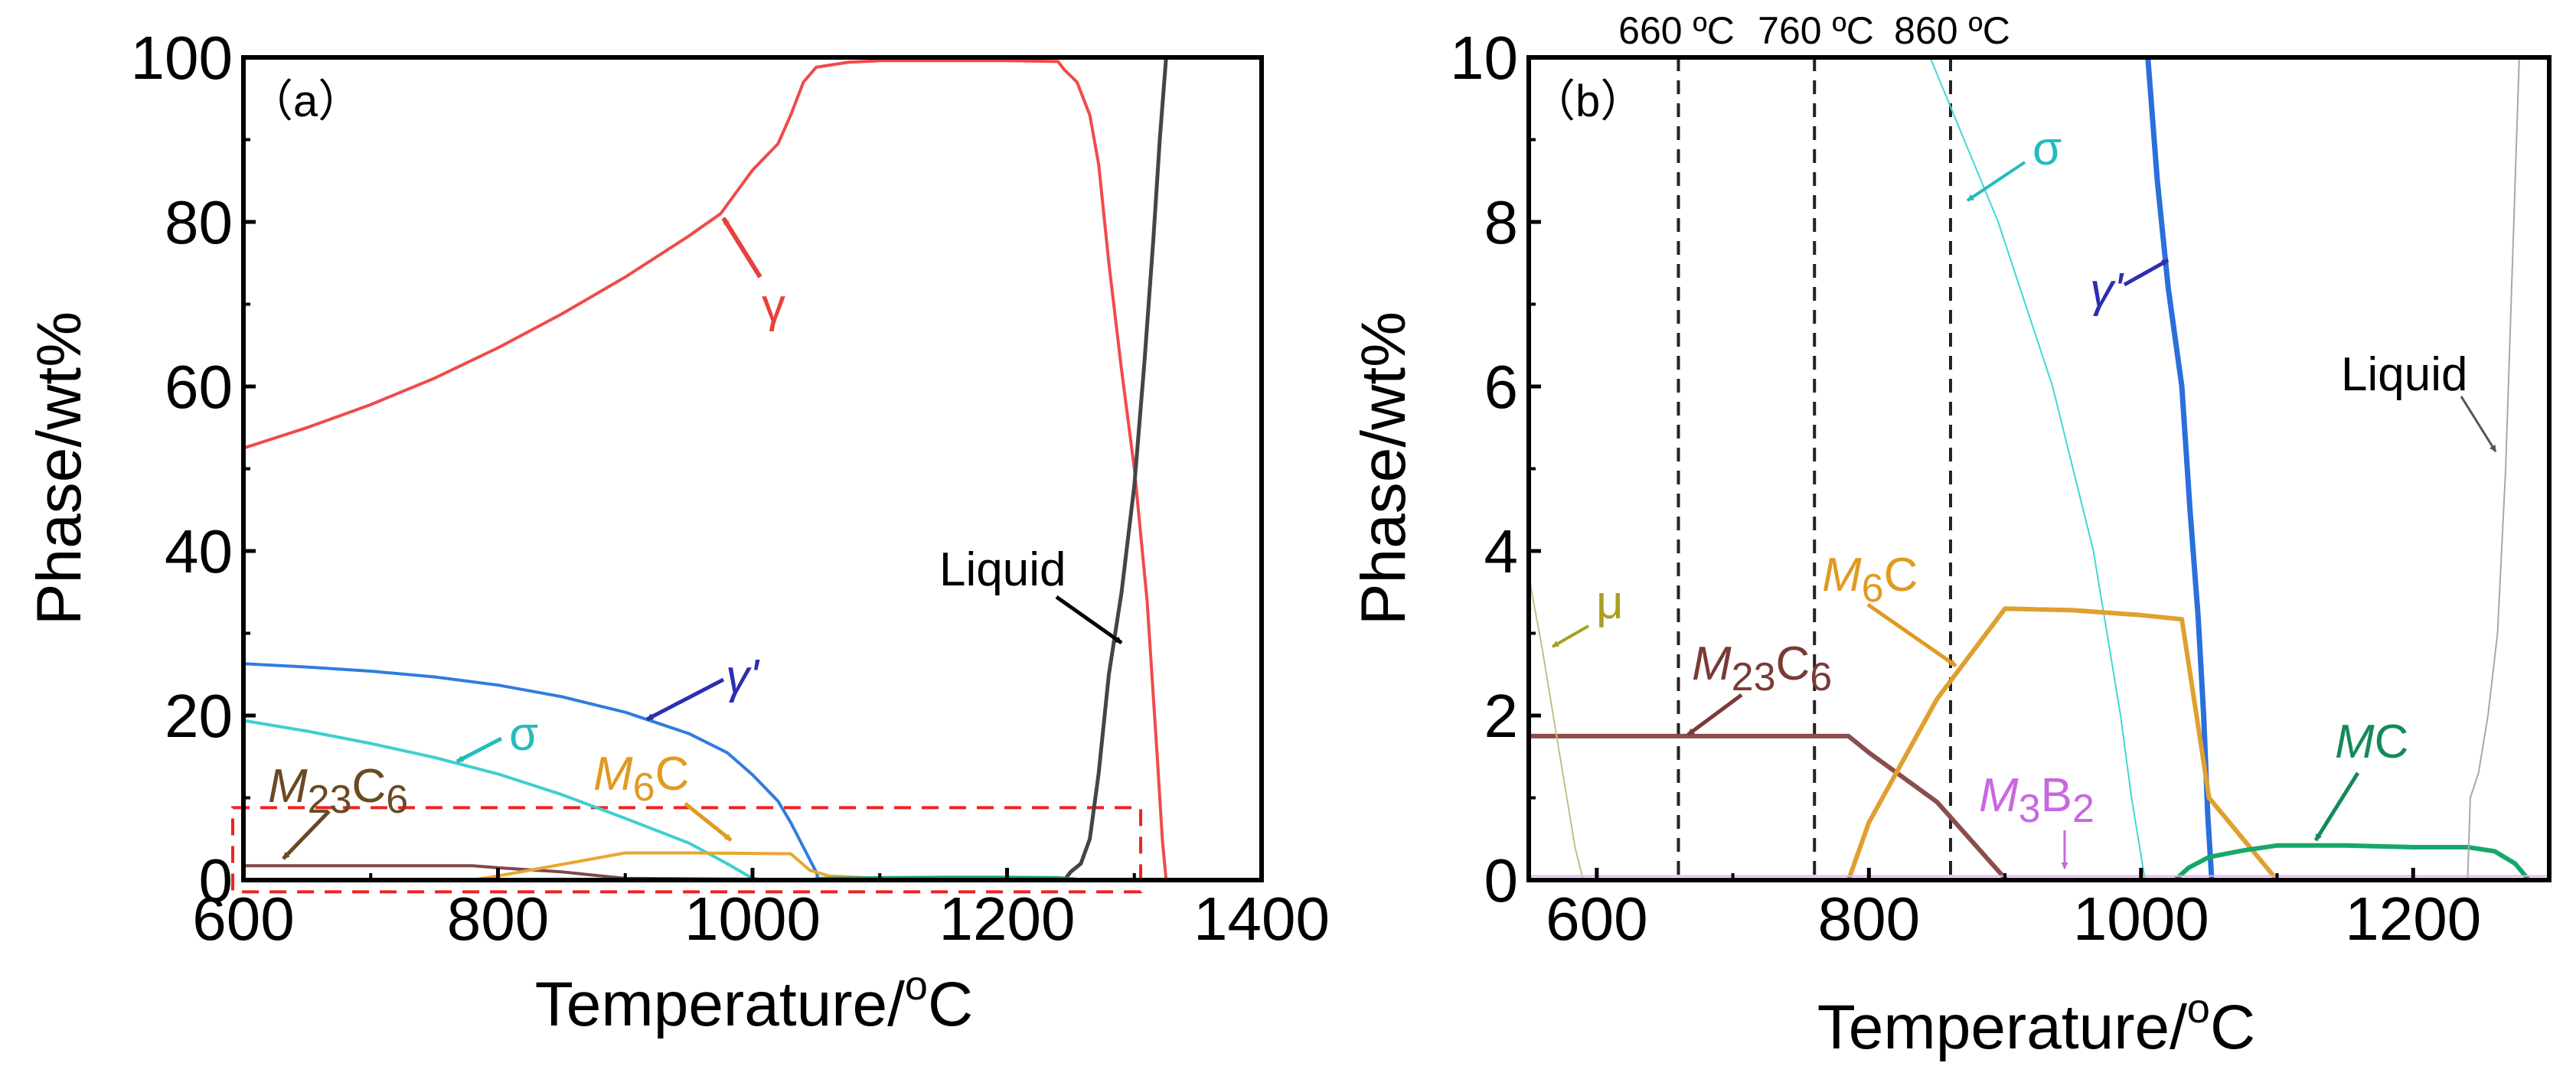  I want to click on panel-b-annotation-sigma: σ, so click(2014, 162).